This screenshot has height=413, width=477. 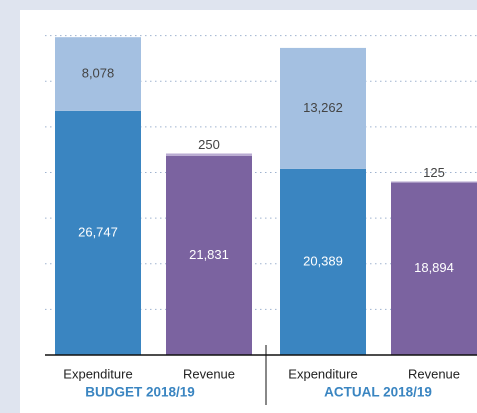 I want to click on group-label: ACTUAL 2018/19, so click(x=378, y=392).